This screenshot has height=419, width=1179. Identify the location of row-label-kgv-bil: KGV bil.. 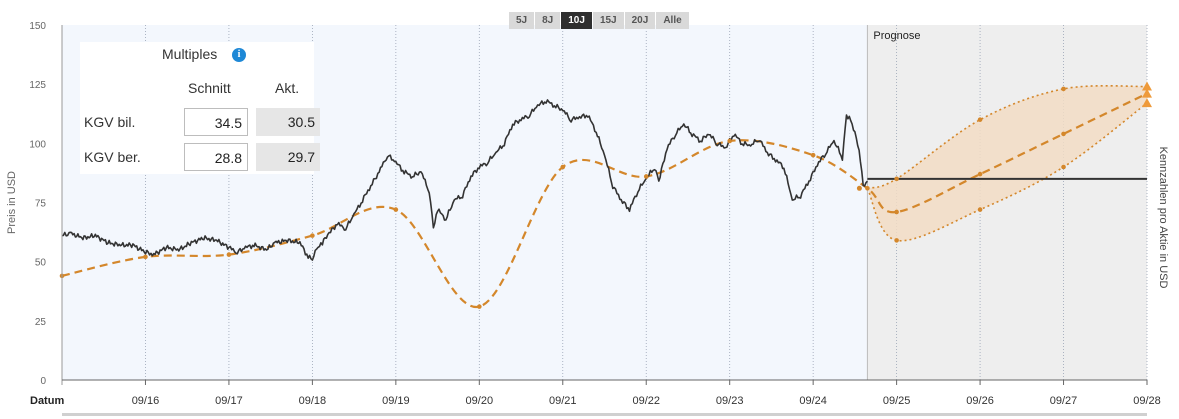
(110, 122).